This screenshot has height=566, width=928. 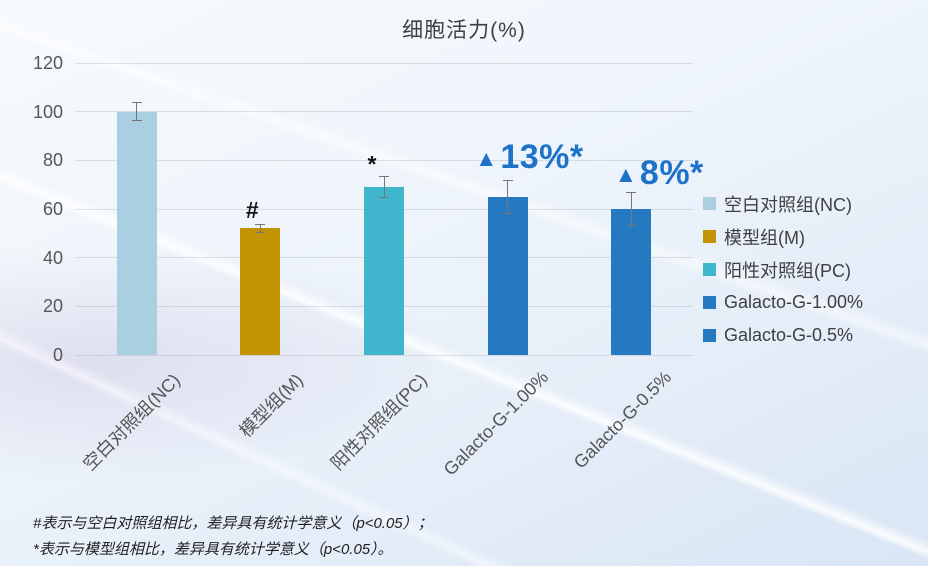 What do you see at coordinates (47, 63) in the screenshot?
I see `y-axis-tick-label: 120` at bounding box center [47, 63].